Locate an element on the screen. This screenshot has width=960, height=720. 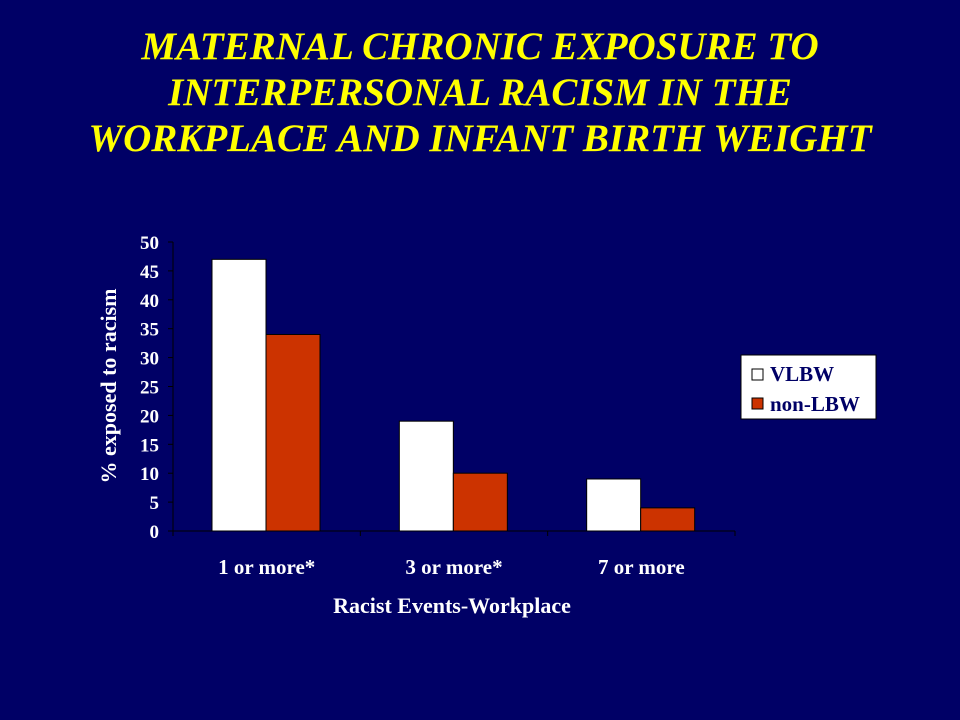
y-tick-label: 40 is located at coordinates (149, 301).